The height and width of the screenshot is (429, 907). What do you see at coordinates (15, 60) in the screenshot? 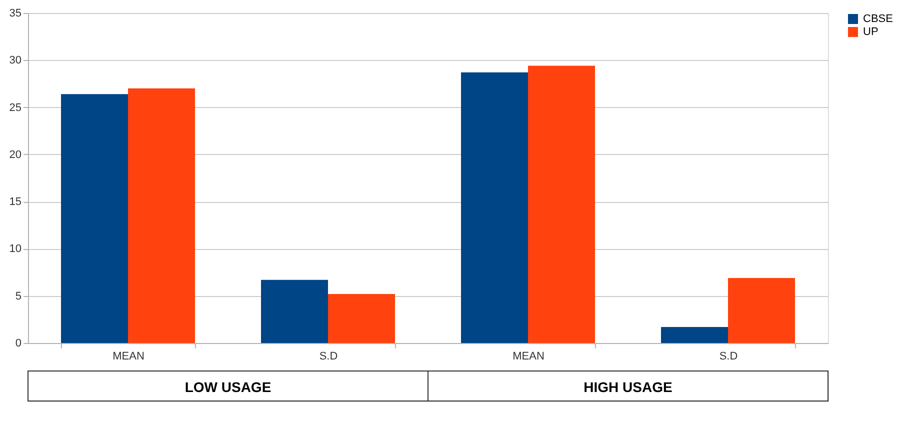
I see `y-tick-label: 30` at bounding box center [15, 60].